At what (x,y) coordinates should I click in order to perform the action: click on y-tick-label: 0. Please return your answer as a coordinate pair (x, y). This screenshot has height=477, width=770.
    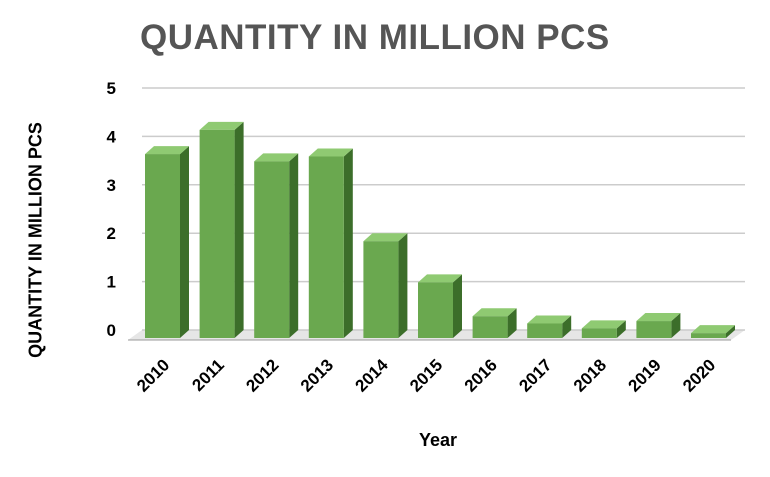
    Looking at the image, I should click on (111, 330).